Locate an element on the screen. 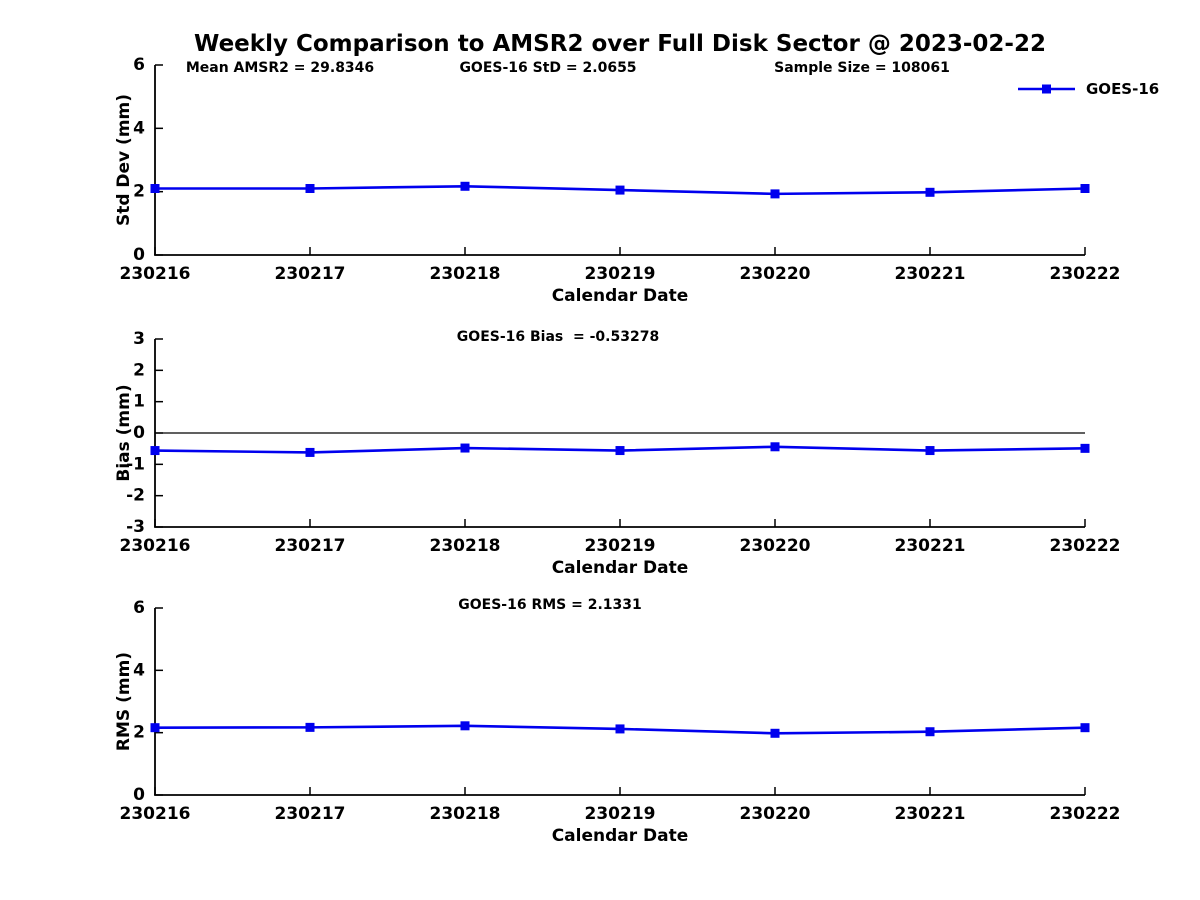  y-axis-label: Std Dev (mm) is located at coordinates (124, 160).